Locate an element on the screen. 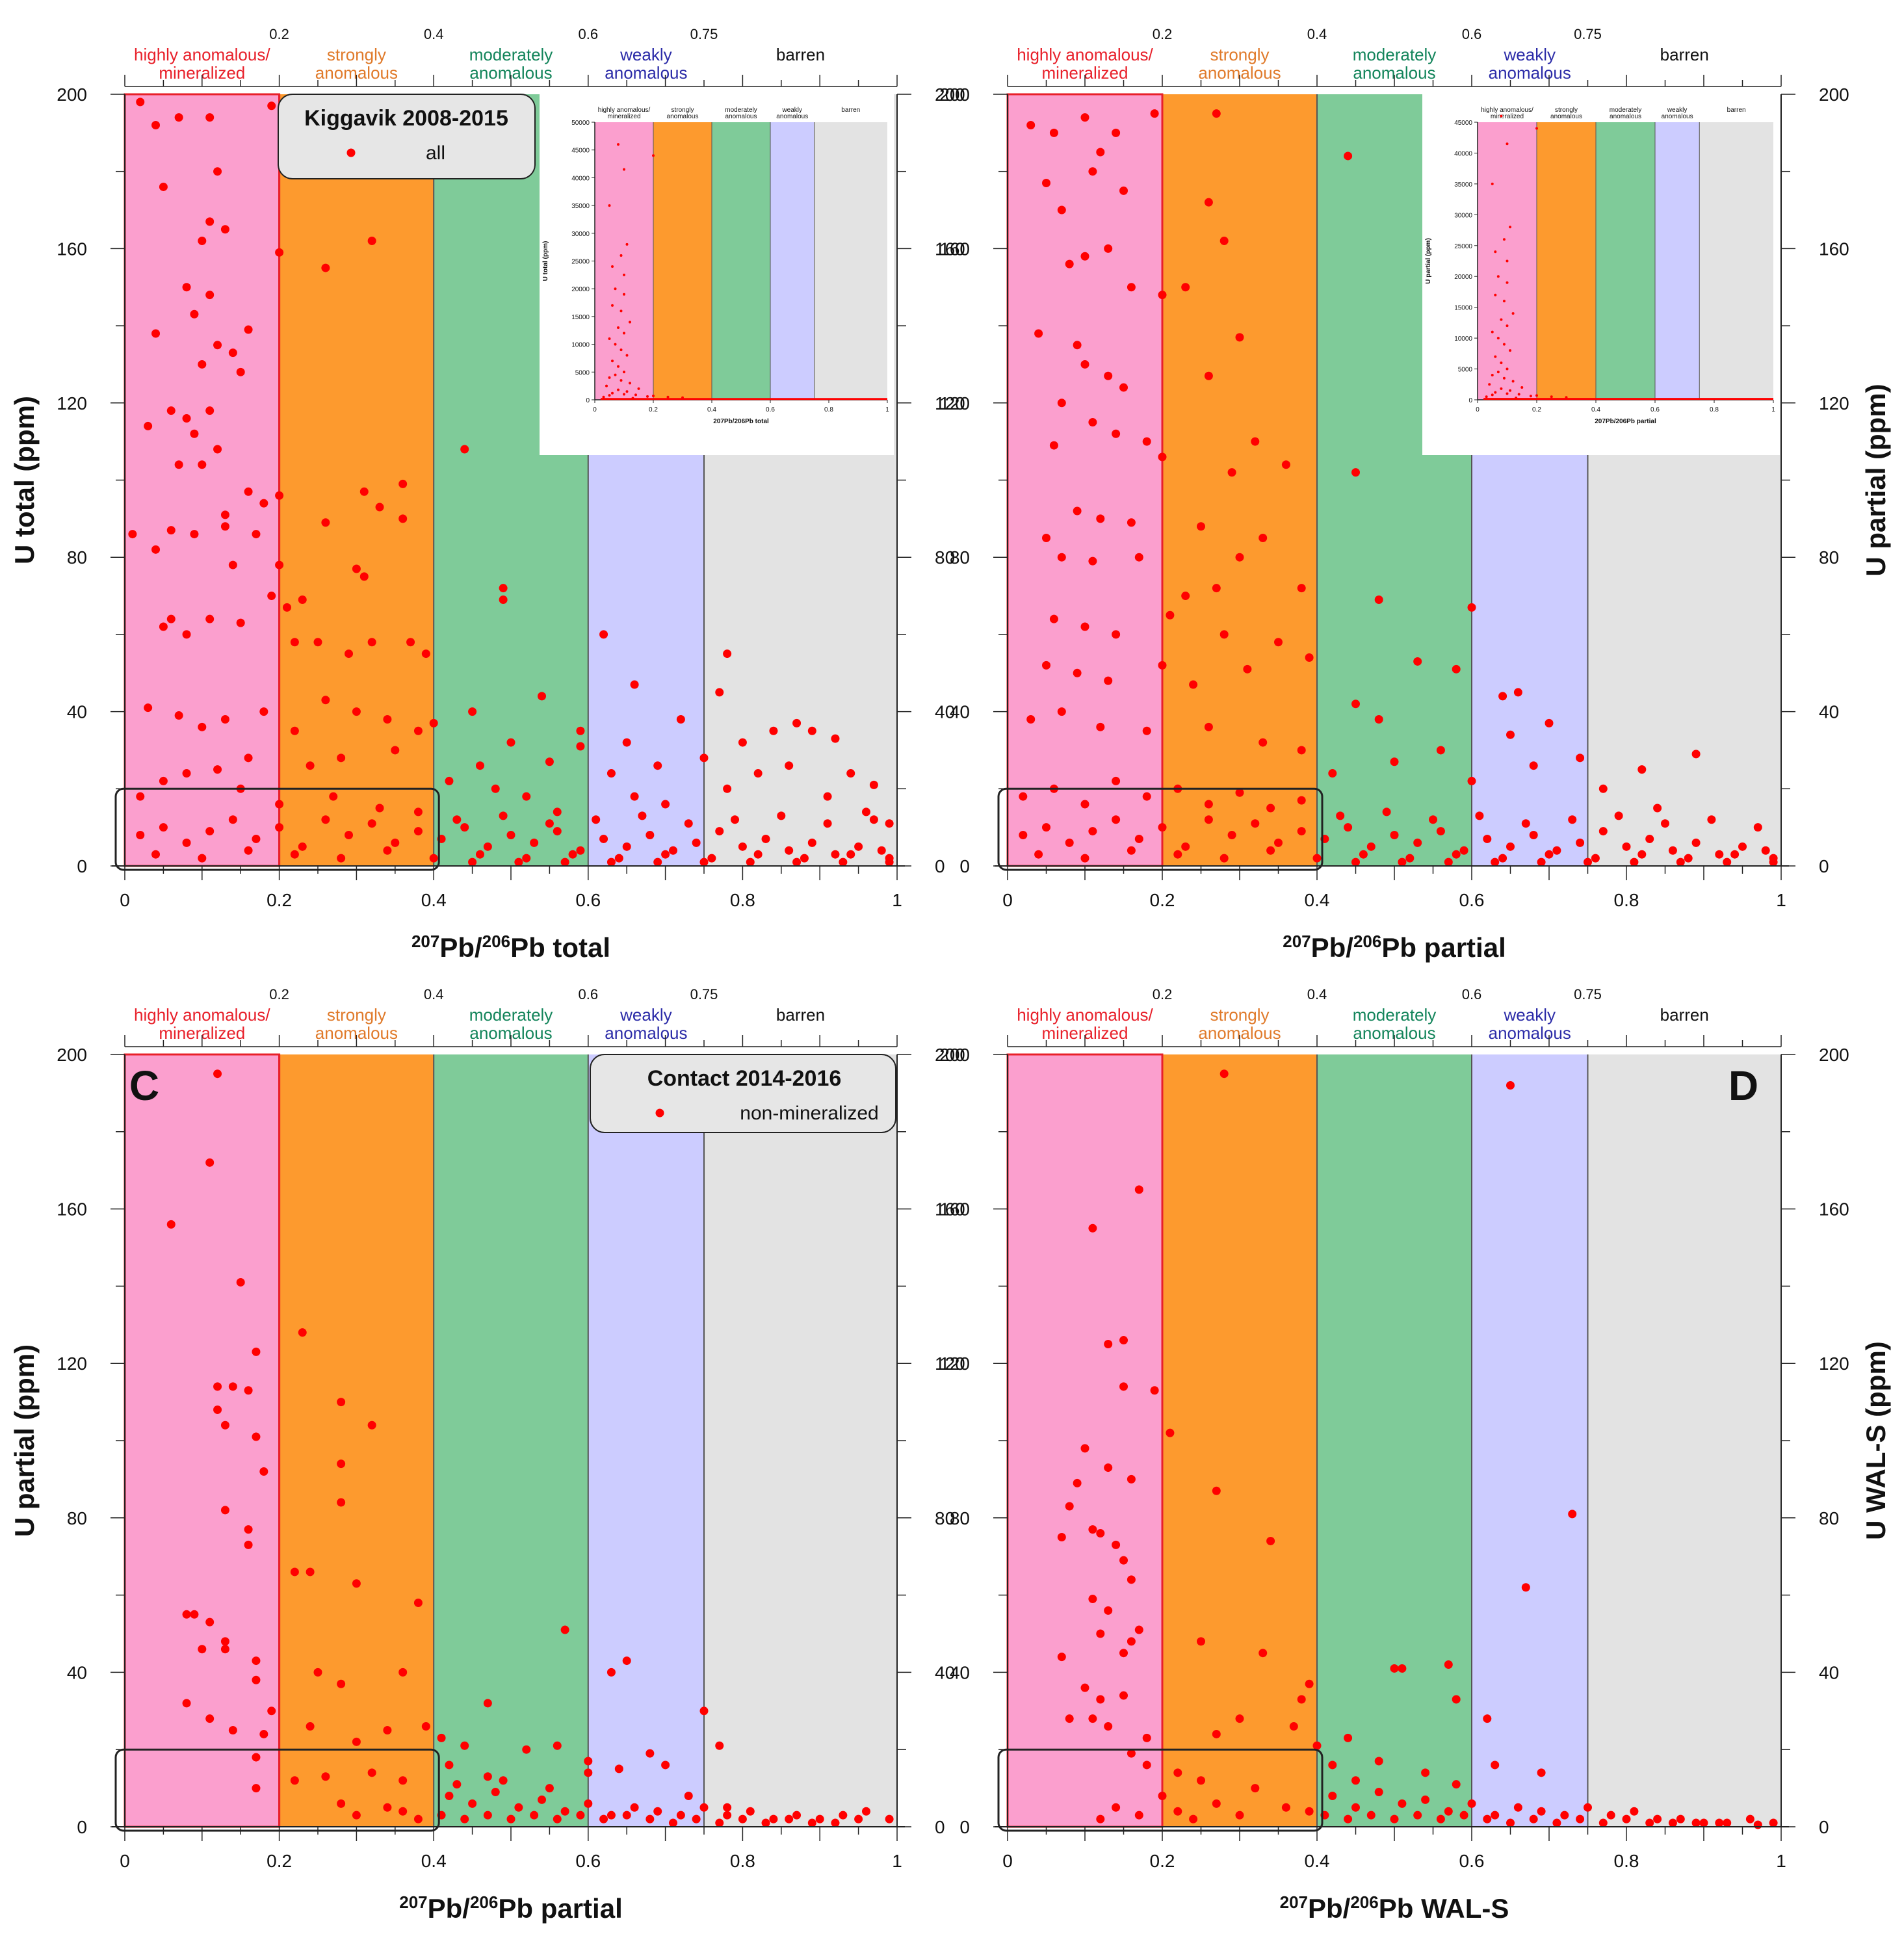 The width and height of the screenshot is (1904, 1949). inset-y-tick-label: 40000 is located at coordinates (580, 178).